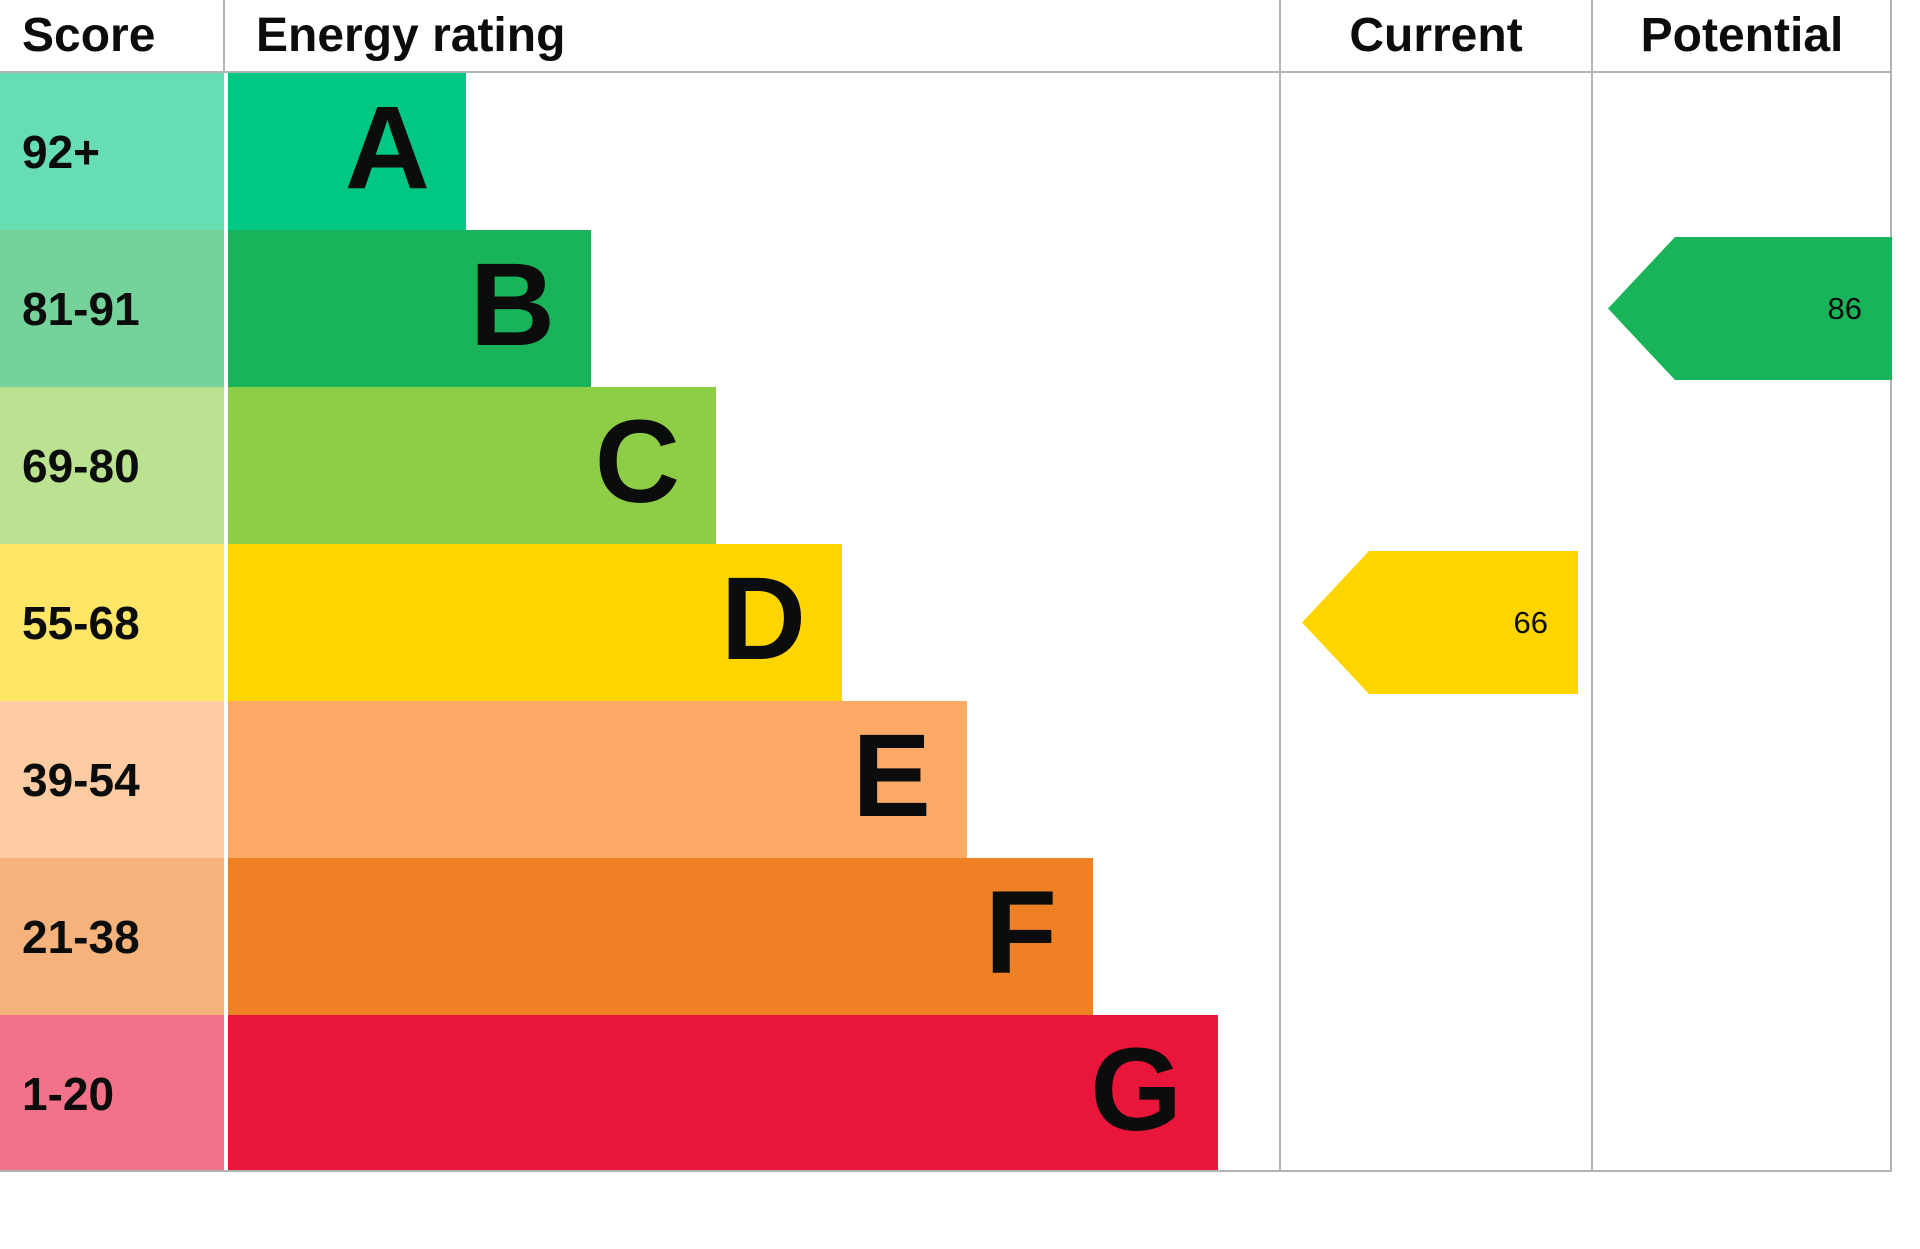 This screenshot has height=1249, width=1920. Describe the element at coordinates (640, 308) in the screenshot. I see `band-row-b: 81-91 B` at that location.